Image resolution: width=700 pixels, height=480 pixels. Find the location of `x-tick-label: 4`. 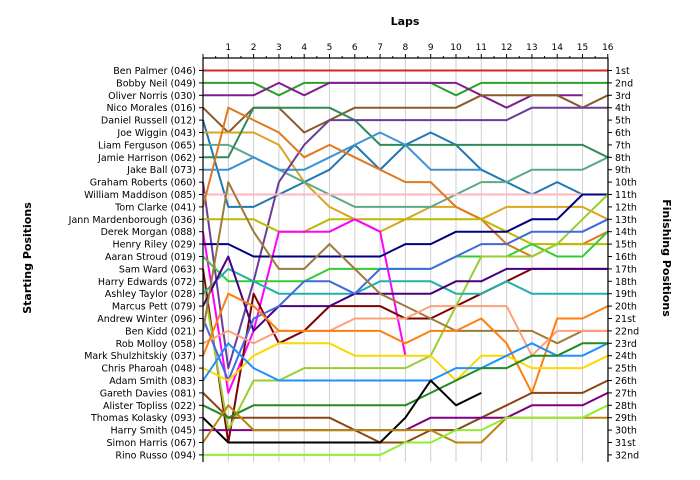

x-tick-label: 4 is located at coordinates (304, 48).